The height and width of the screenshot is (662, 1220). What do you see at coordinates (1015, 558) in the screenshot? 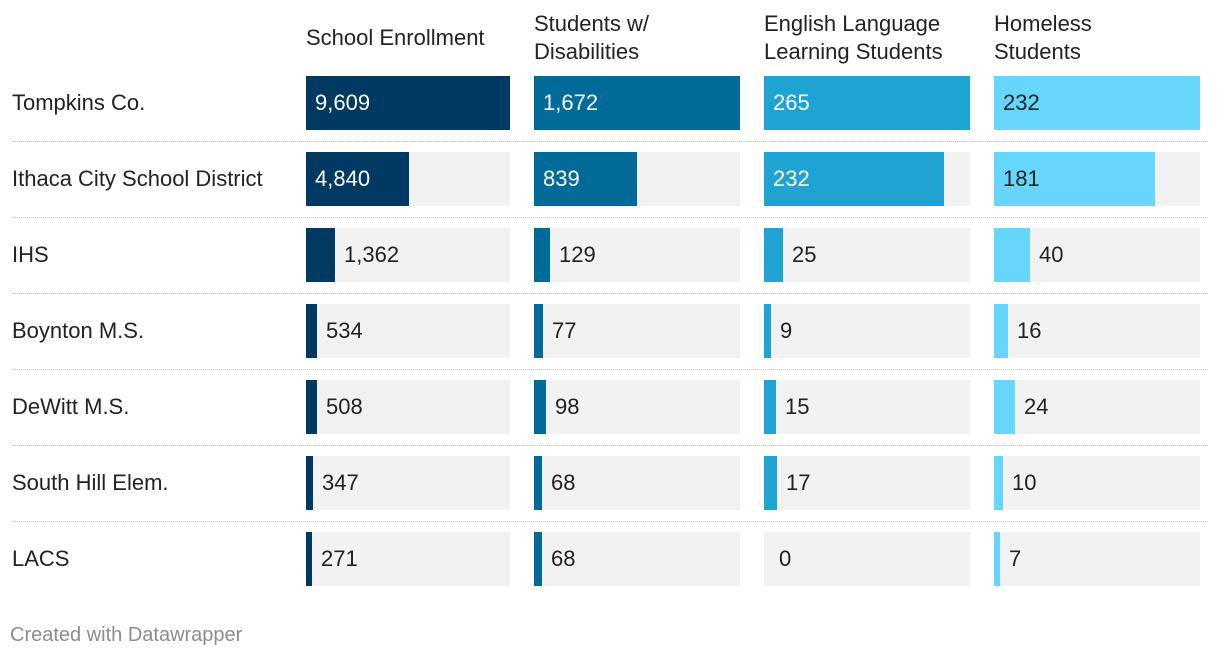
I see `value-label: 7` at bounding box center [1015, 558].